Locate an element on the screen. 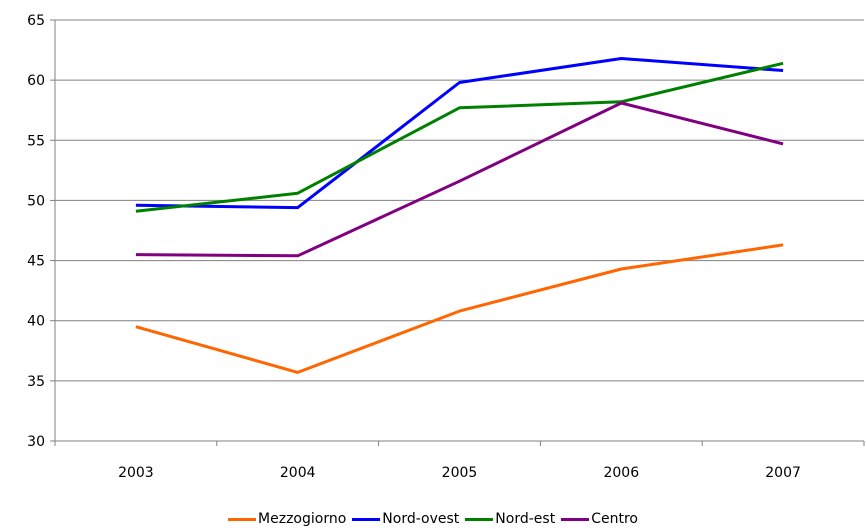 The image size is (866, 529). legend-label: Nord-ovest is located at coordinates (421, 519).